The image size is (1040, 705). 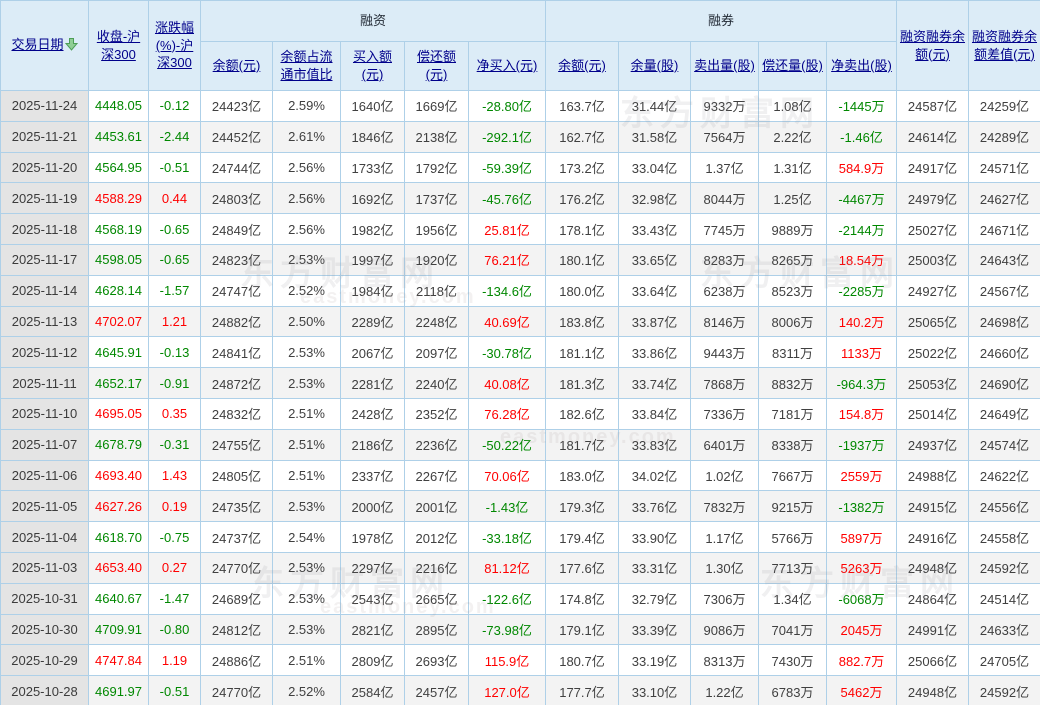 What do you see at coordinates (861, 66) in the screenshot?
I see `col-header-short-net-sell: 净卖出(股)` at bounding box center [861, 66].